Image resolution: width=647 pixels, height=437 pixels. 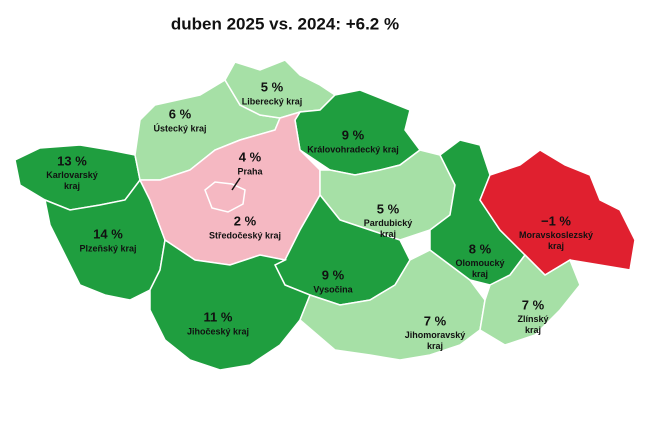 What do you see at coordinates (272, 101) in the screenshot?
I see `region-name: Liberecký kraj` at bounding box center [272, 101].